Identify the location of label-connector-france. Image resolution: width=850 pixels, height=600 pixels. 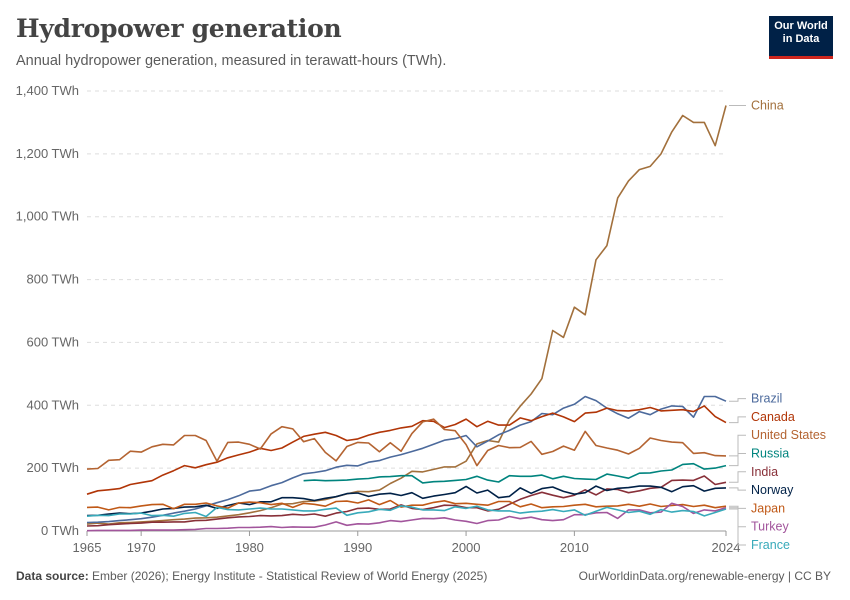
(737, 527).